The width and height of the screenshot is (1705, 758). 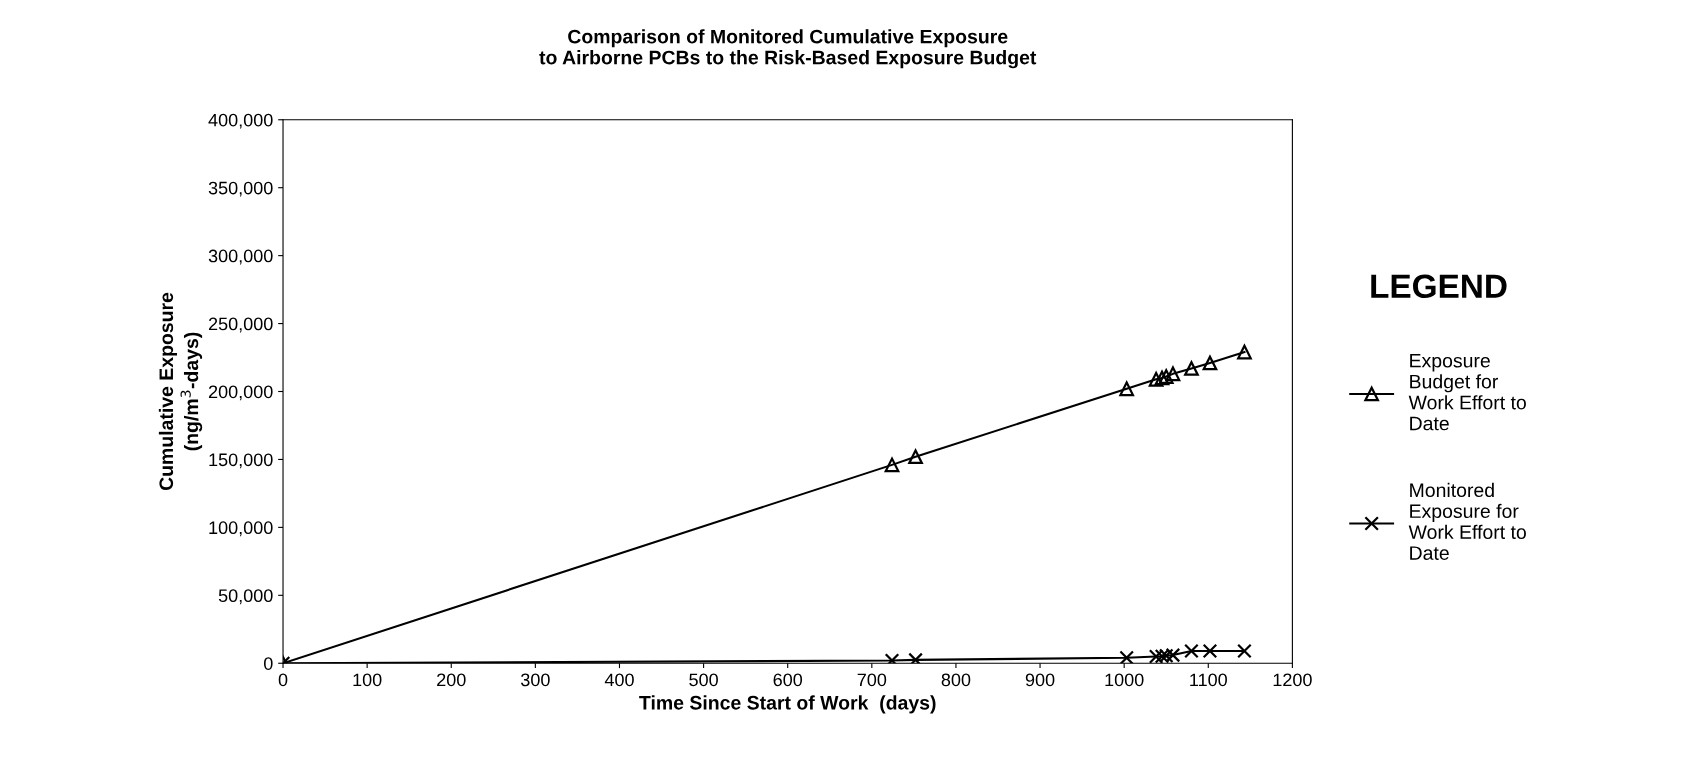 What do you see at coordinates (788, 680) in the screenshot?
I see `x-tick-label: 600` at bounding box center [788, 680].